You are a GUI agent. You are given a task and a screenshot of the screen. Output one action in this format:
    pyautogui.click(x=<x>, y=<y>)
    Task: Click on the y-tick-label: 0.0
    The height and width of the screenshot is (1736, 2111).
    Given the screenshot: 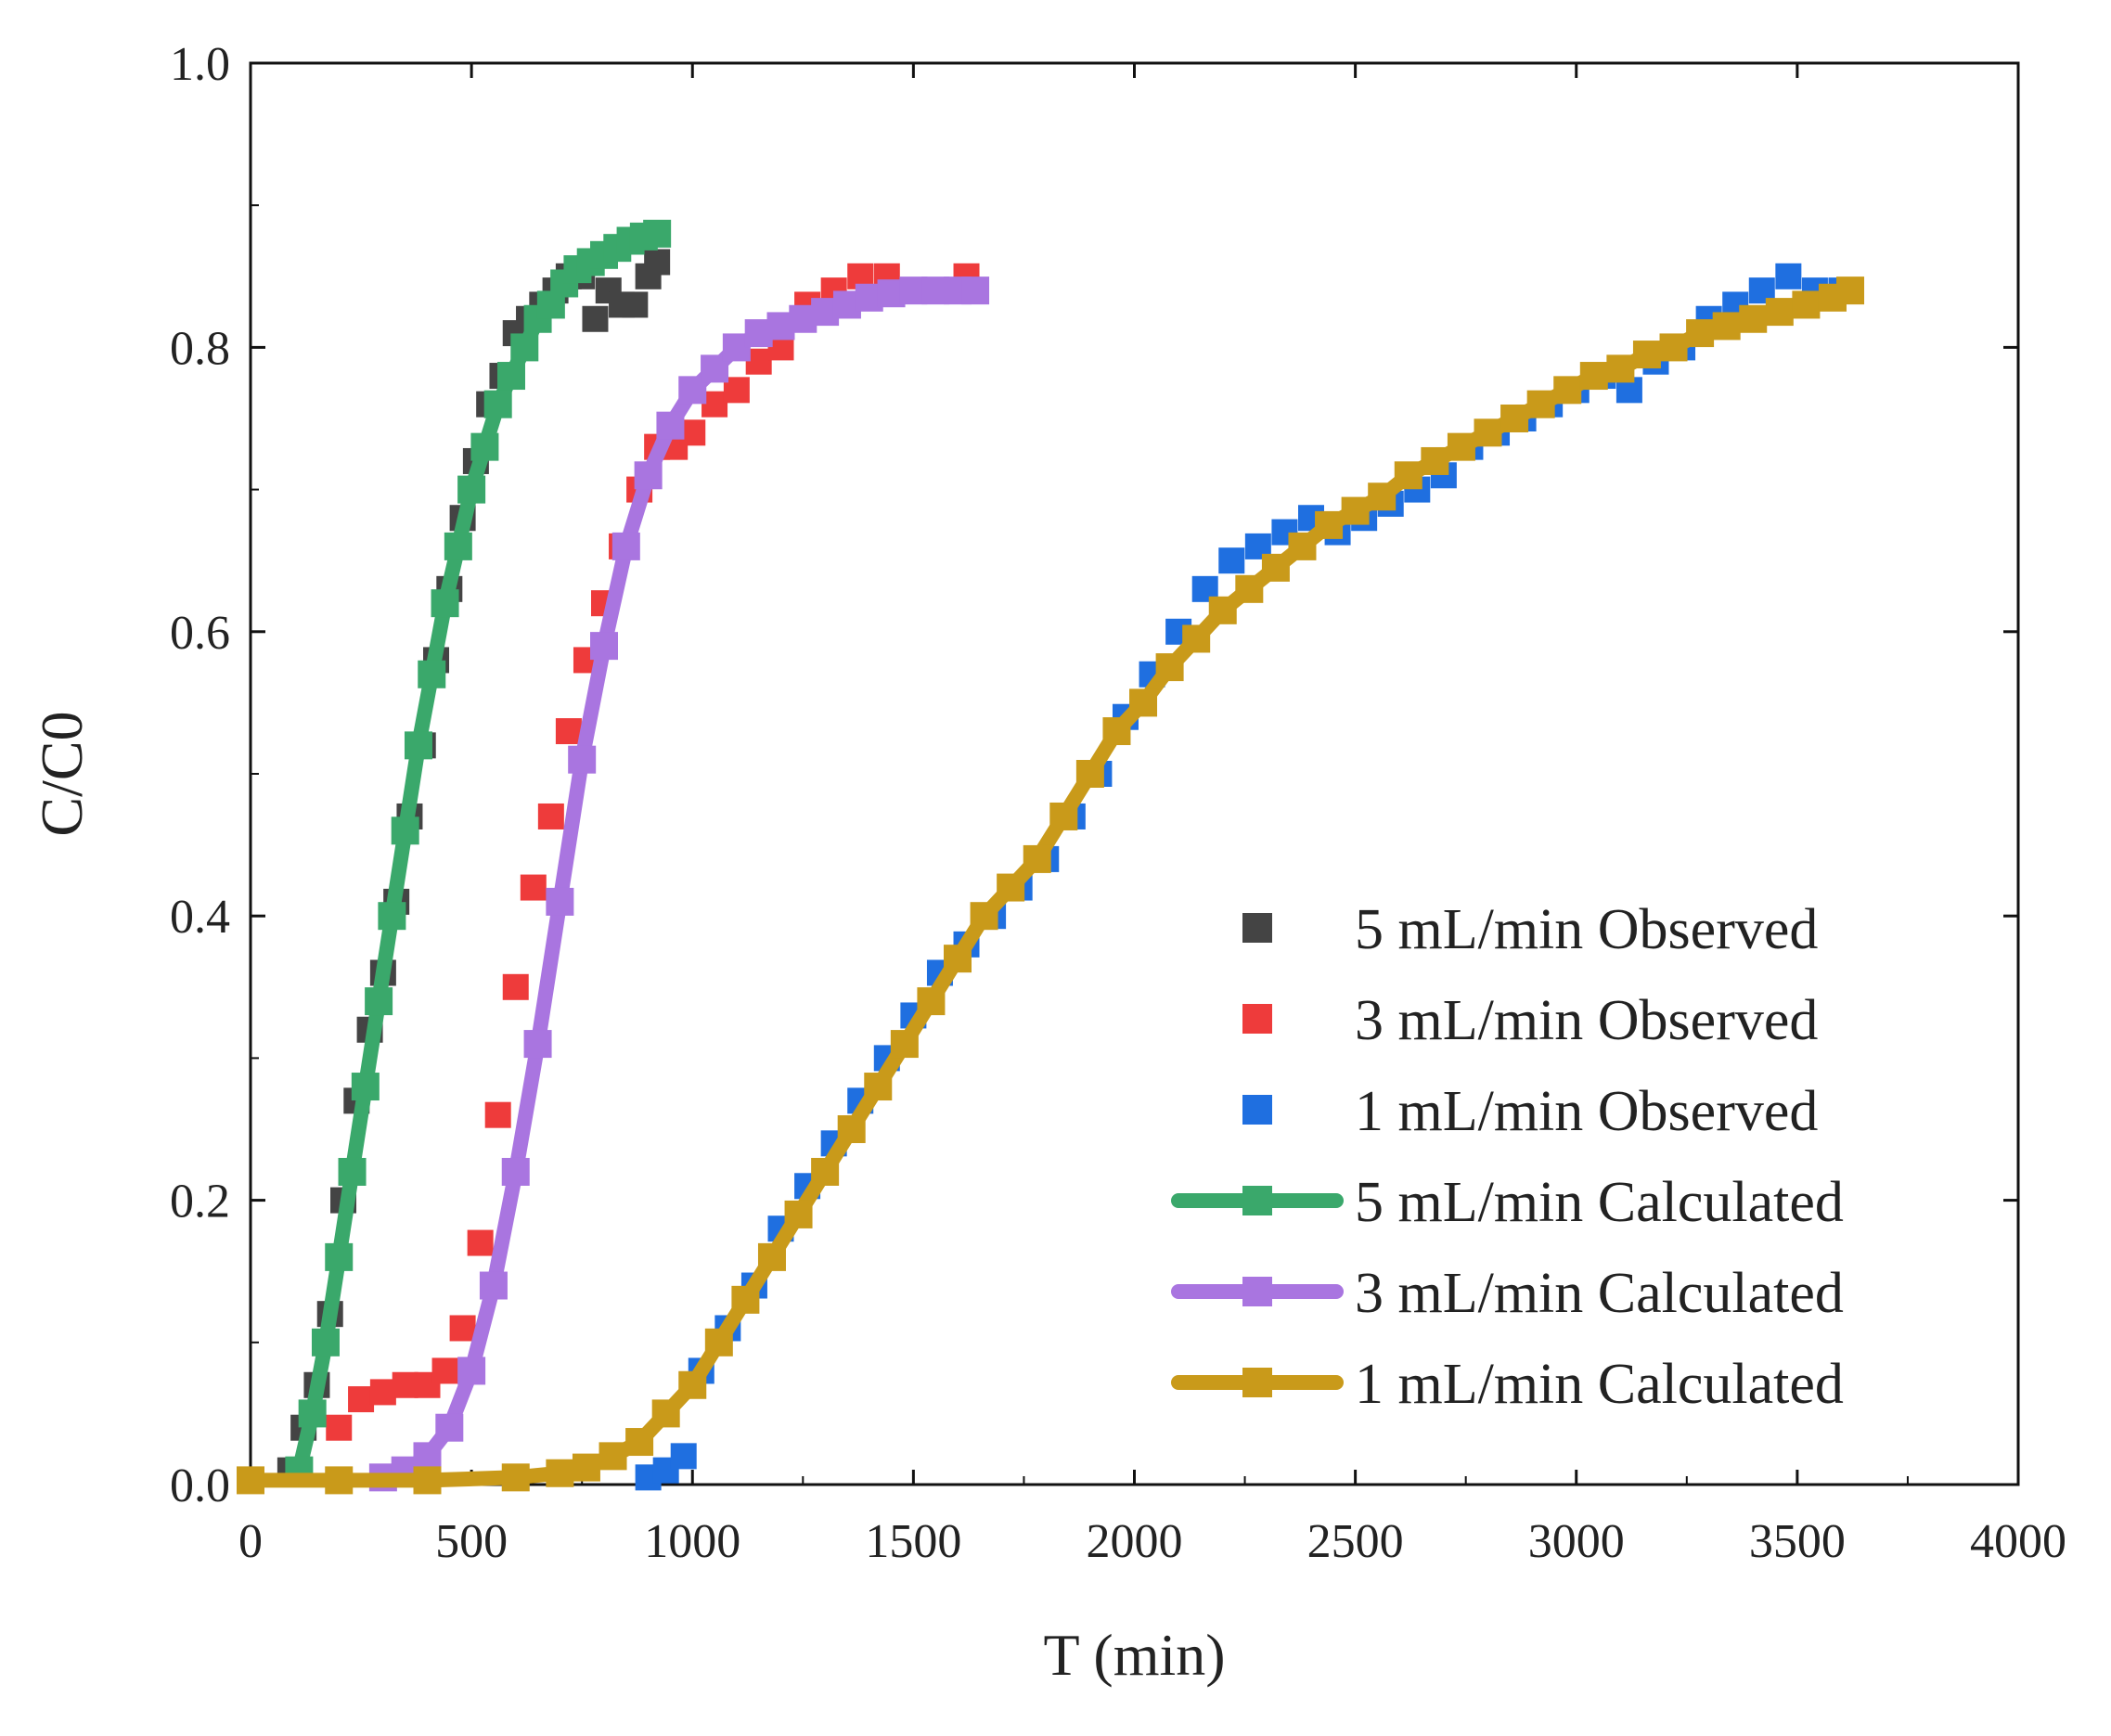 What is the action you would take?
    pyautogui.click(x=200, y=1486)
    